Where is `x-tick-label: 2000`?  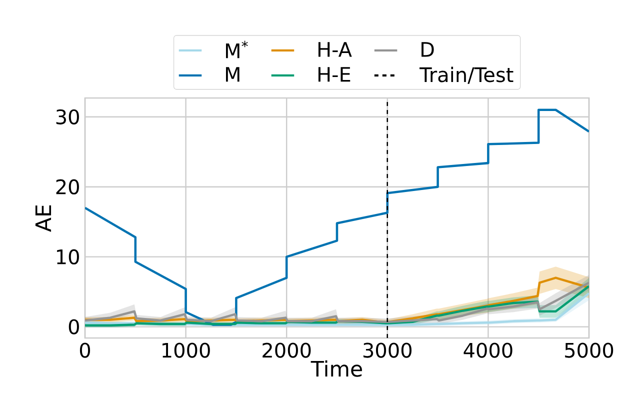 x-tick-label: 2000 is located at coordinates (286, 350).